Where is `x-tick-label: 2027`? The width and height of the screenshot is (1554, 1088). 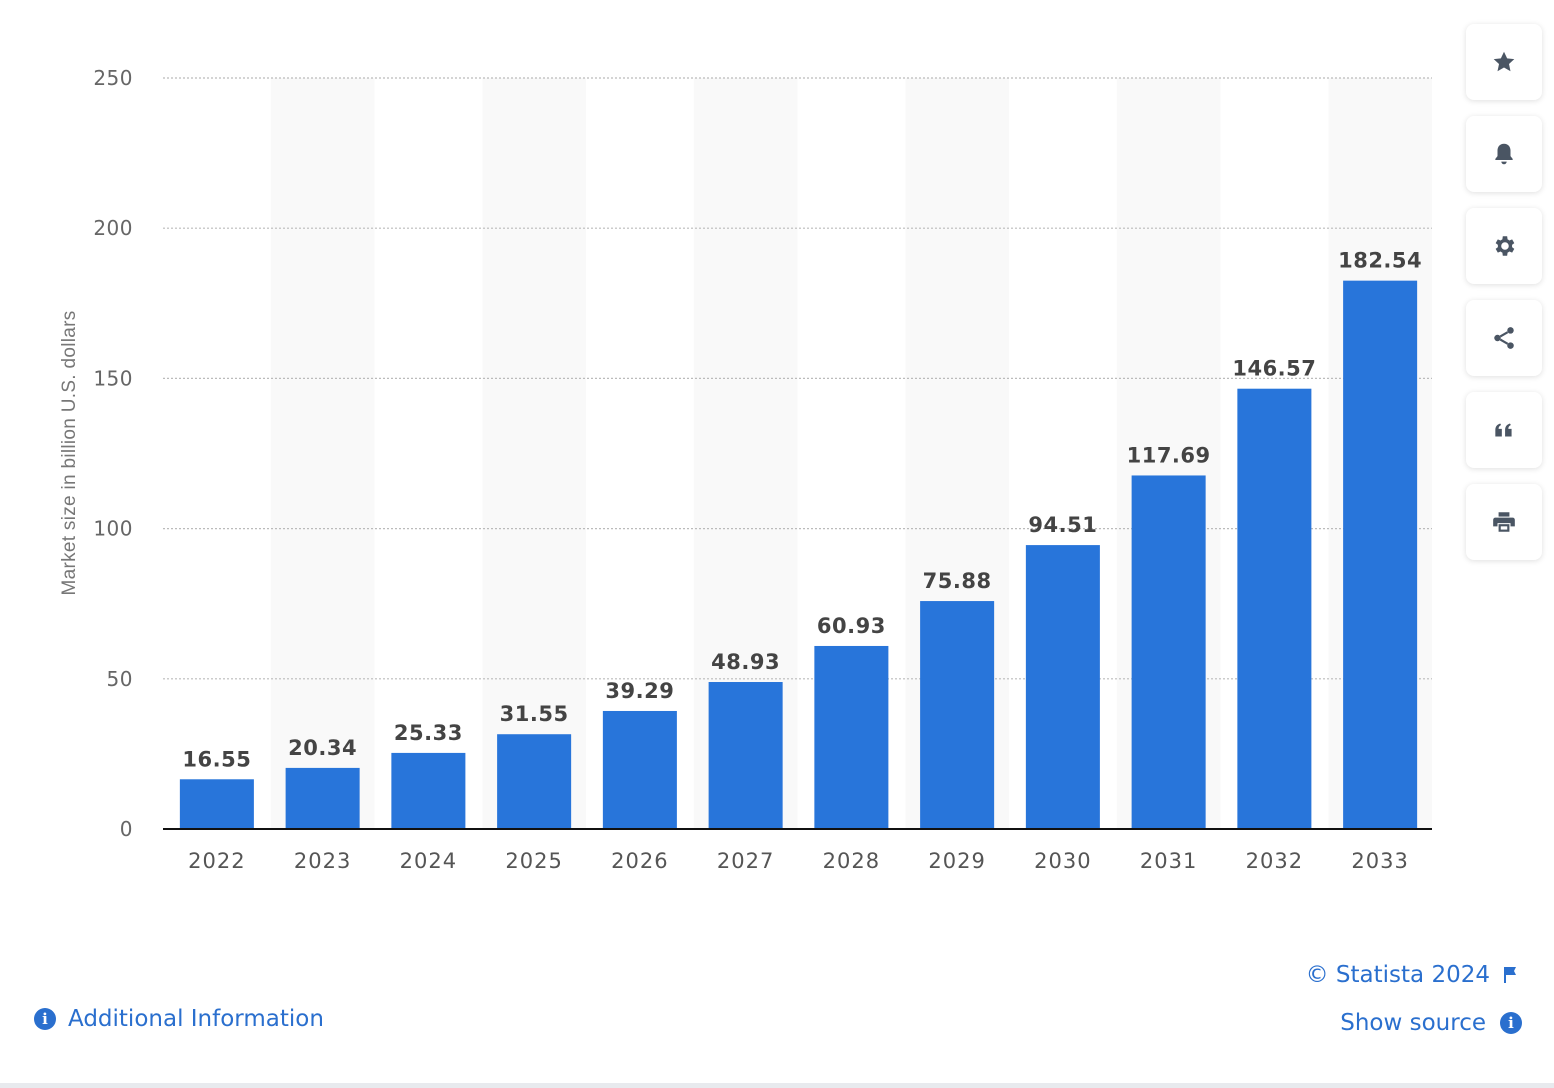 x-tick-label: 2027 is located at coordinates (745, 861).